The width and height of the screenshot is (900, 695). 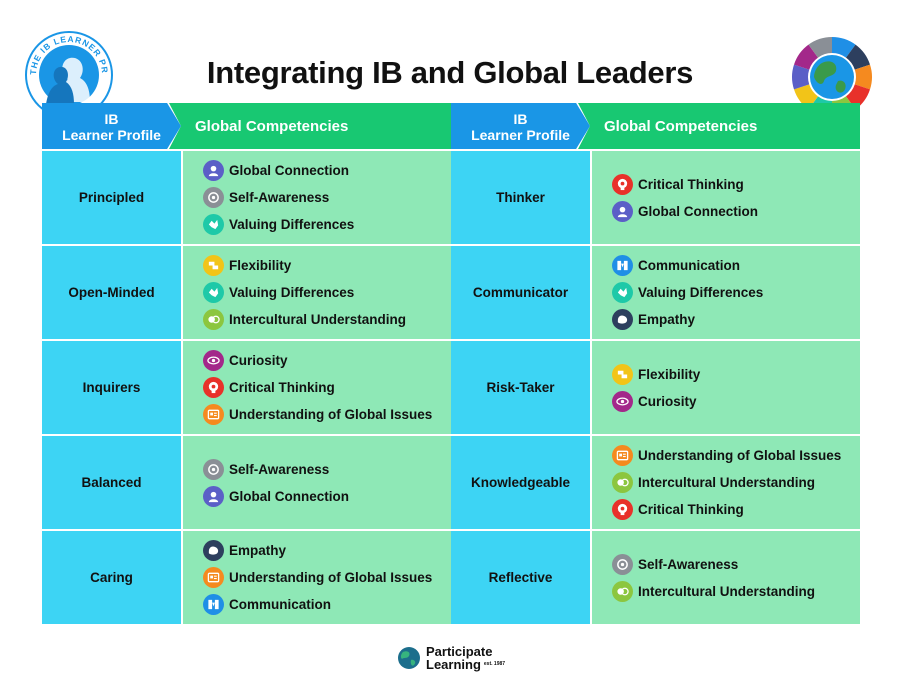 What do you see at coordinates (260, 265) in the screenshot?
I see `competency-label: Flexibility` at bounding box center [260, 265].